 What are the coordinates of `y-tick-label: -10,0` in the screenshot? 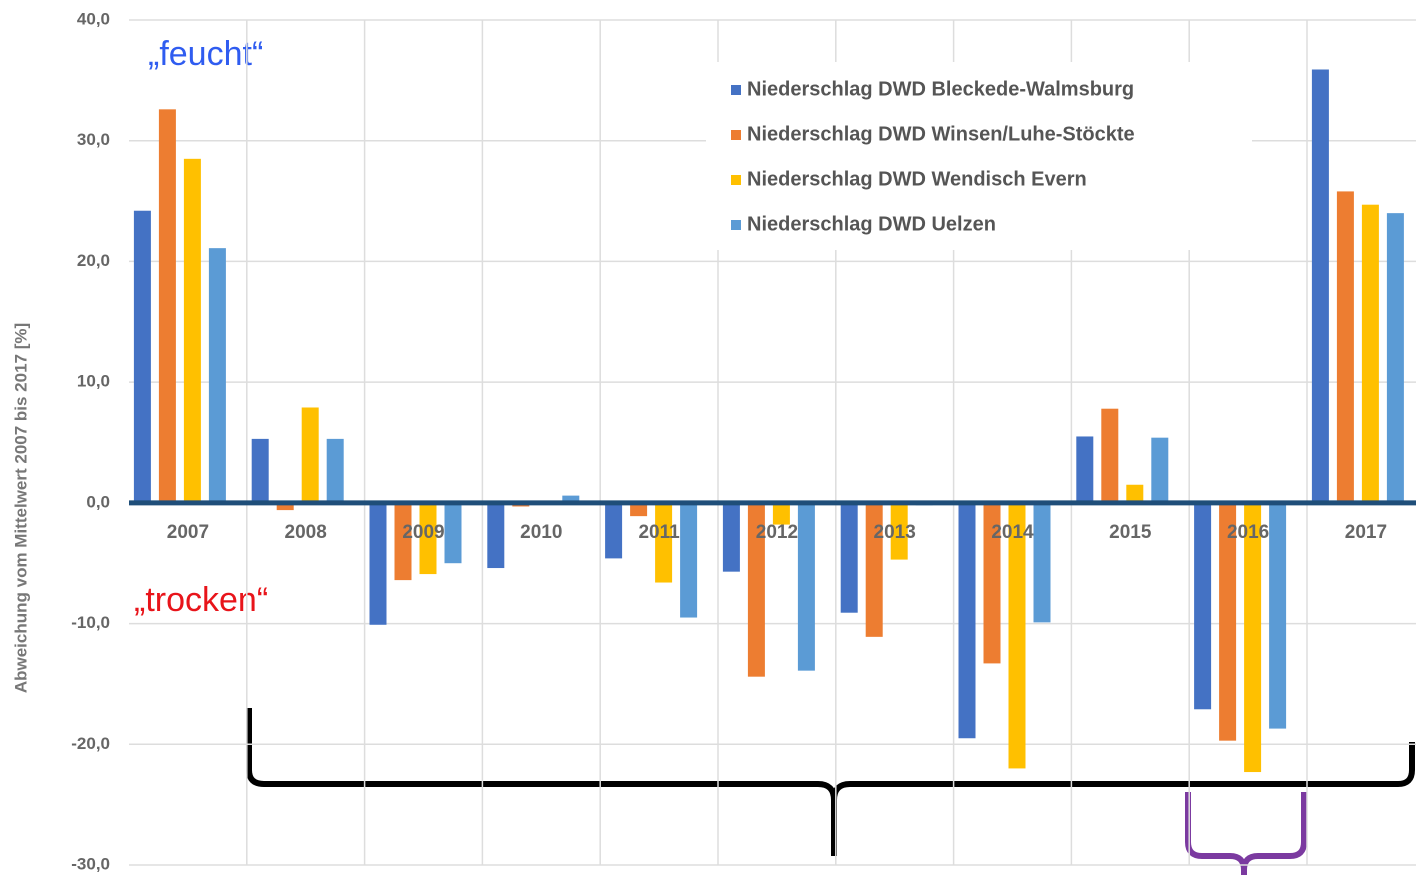 It's located at (90, 622).